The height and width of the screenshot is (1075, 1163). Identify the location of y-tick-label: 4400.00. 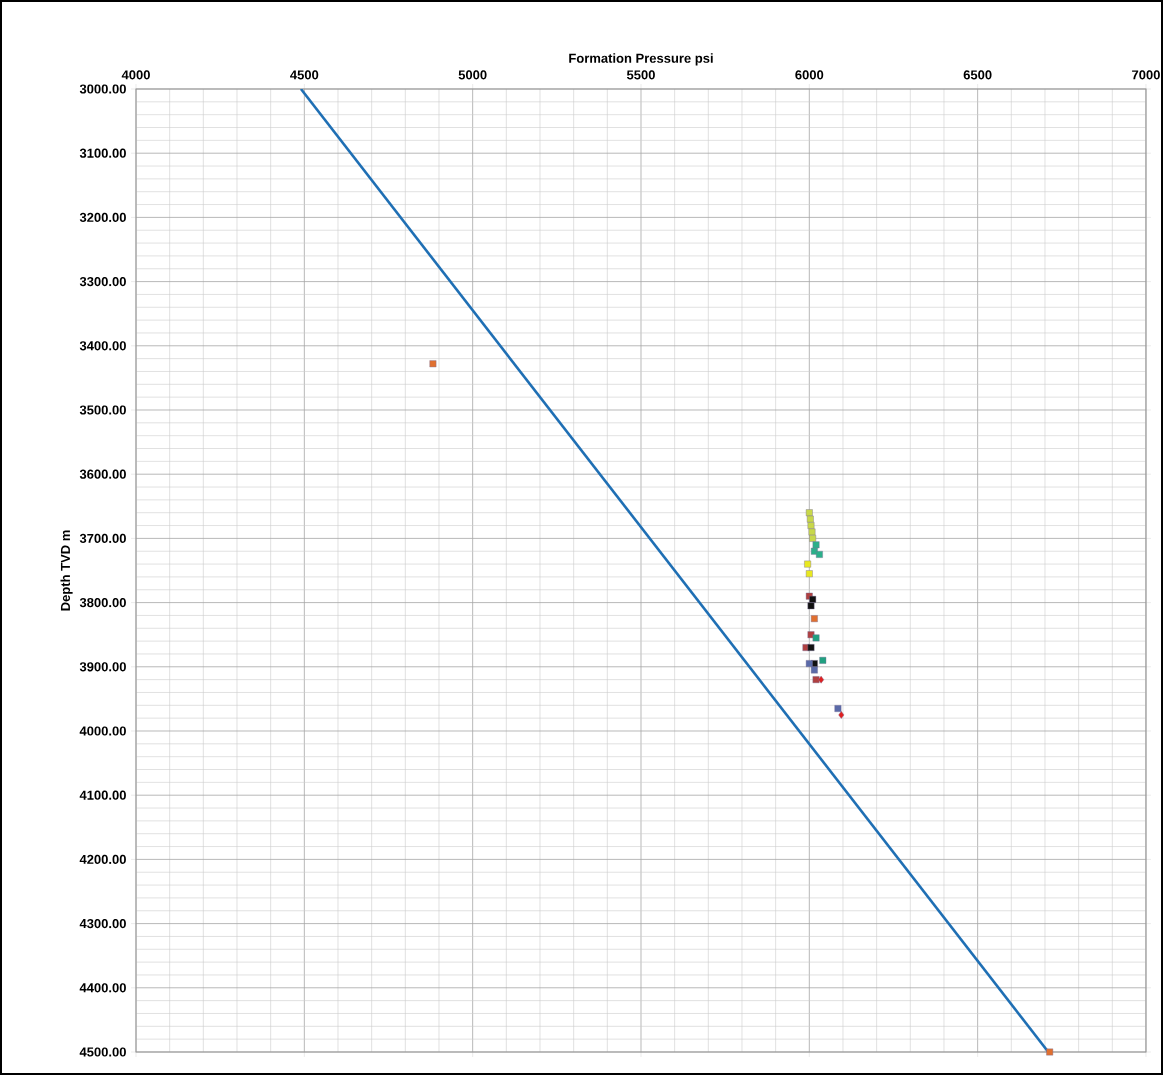
(102, 988).